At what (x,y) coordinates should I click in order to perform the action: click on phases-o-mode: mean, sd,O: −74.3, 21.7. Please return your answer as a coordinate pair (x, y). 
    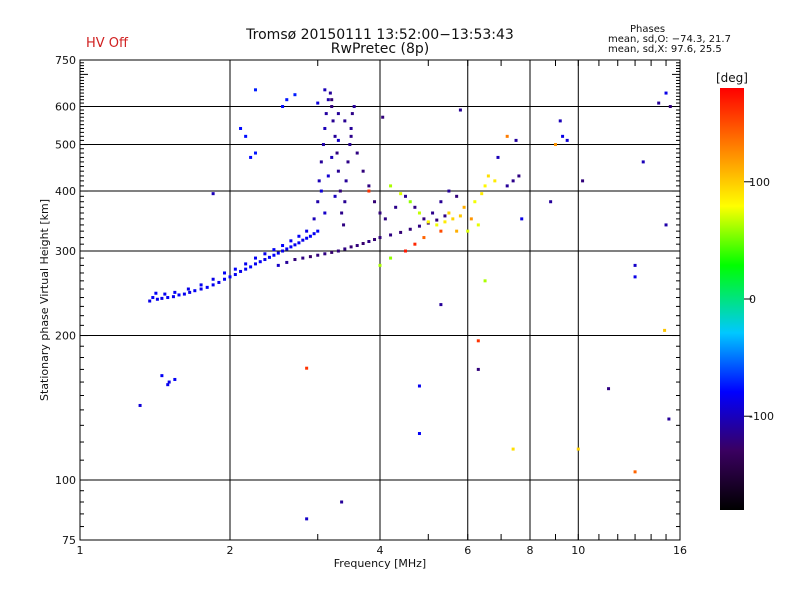
    Looking at the image, I should click on (669, 39).